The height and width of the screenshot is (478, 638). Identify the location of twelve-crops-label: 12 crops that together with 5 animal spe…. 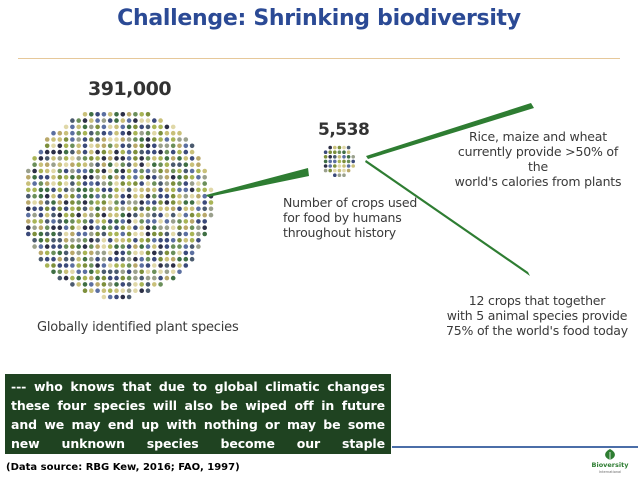
(537, 315).